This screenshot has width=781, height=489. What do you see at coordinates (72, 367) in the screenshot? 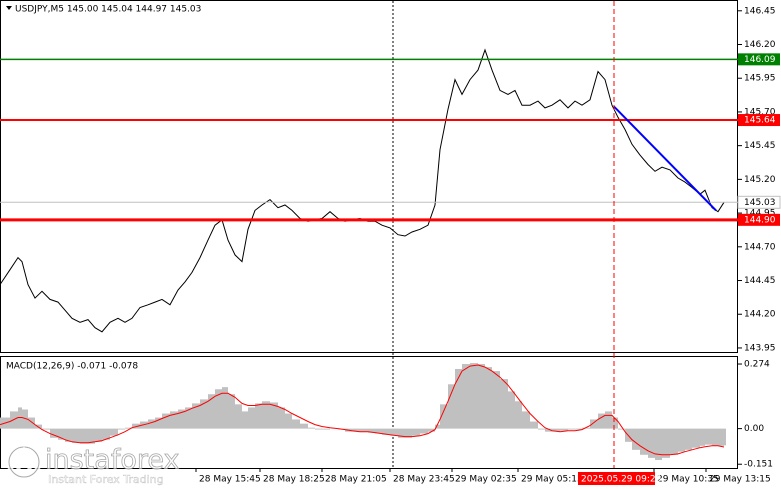
I see `macd-title: MACD(12,26,9) -0.071 -0.078` at bounding box center [72, 367].